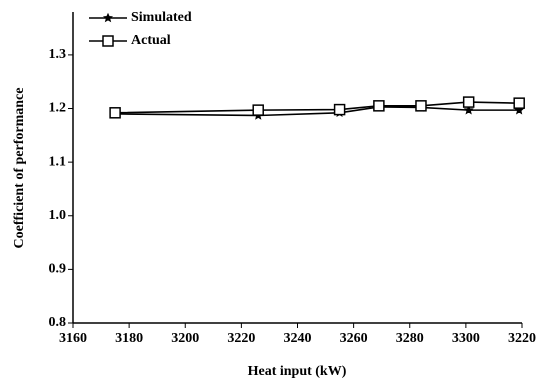 Image resolution: width=552 pixels, height=385 pixels. Describe the element at coordinates (58, 269) in the screenshot. I see `y-tick-label: 0.9` at that location.